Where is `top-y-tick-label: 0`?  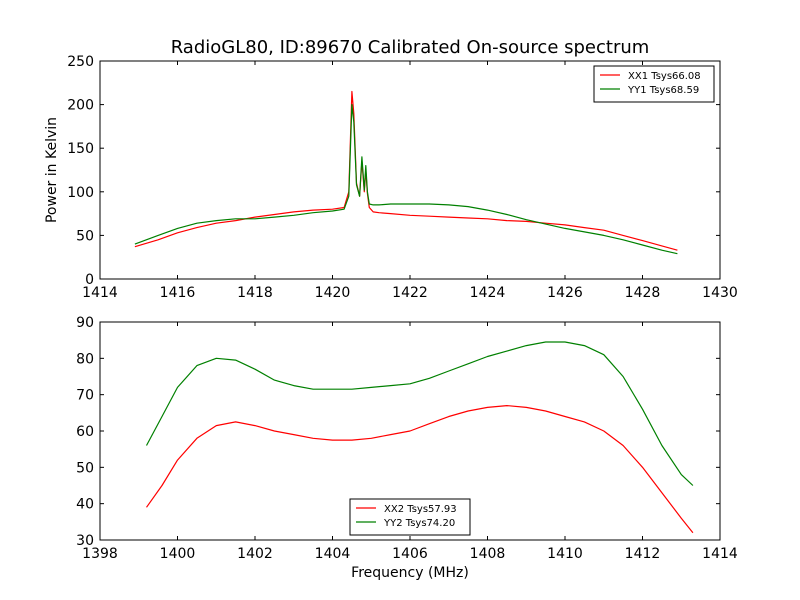
top-y-tick-label: 0 is located at coordinates (89, 280).